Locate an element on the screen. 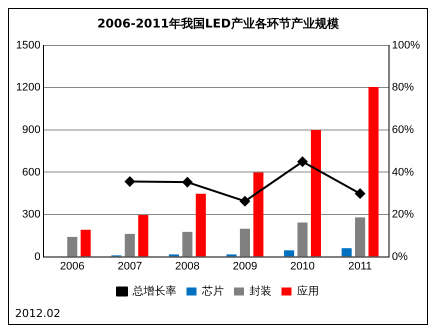 The width and height of the screenshot is (436, 336). x-tick-label: 2008 is located at coordinates (187, 266).